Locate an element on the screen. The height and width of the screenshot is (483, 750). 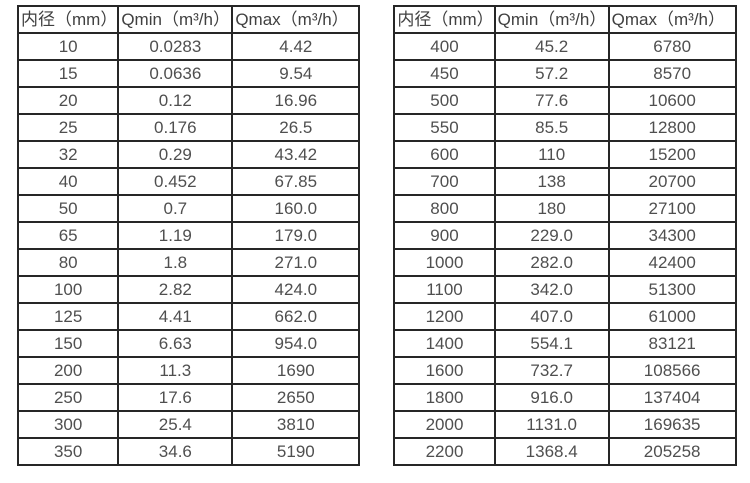
table-row: 1800 916.0 137404 is located at coordinates (565, 397).